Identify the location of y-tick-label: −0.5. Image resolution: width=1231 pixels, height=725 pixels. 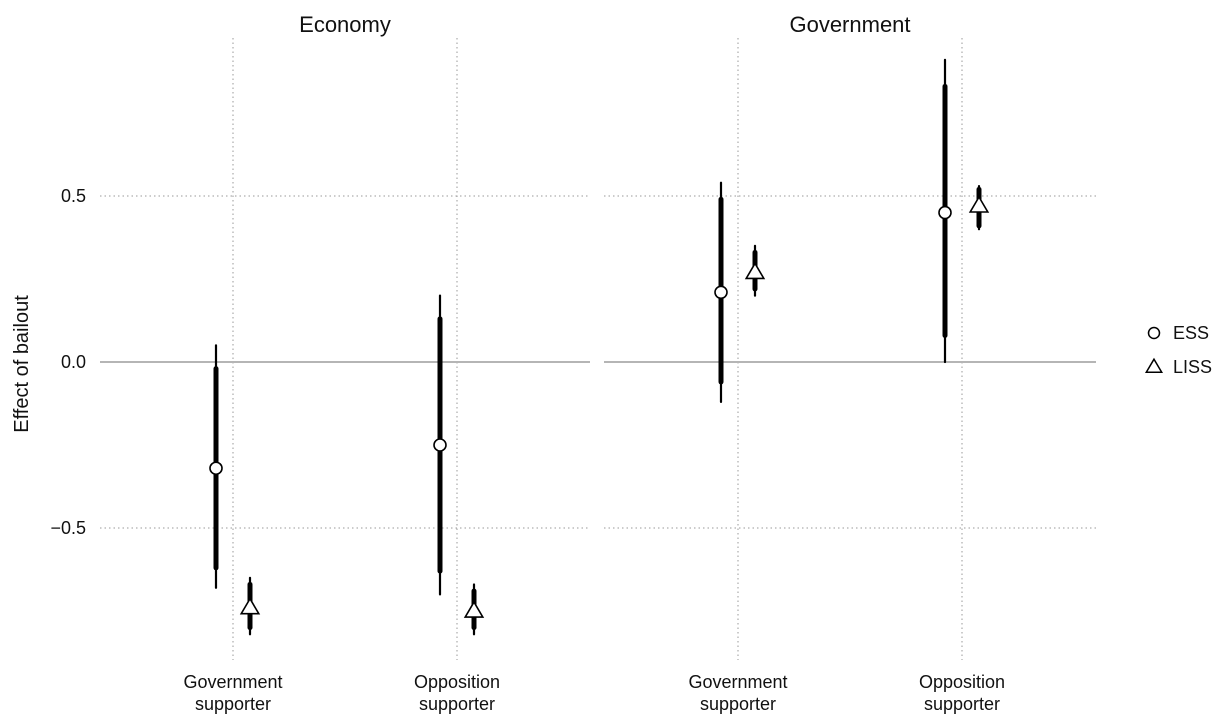
(68, 528).